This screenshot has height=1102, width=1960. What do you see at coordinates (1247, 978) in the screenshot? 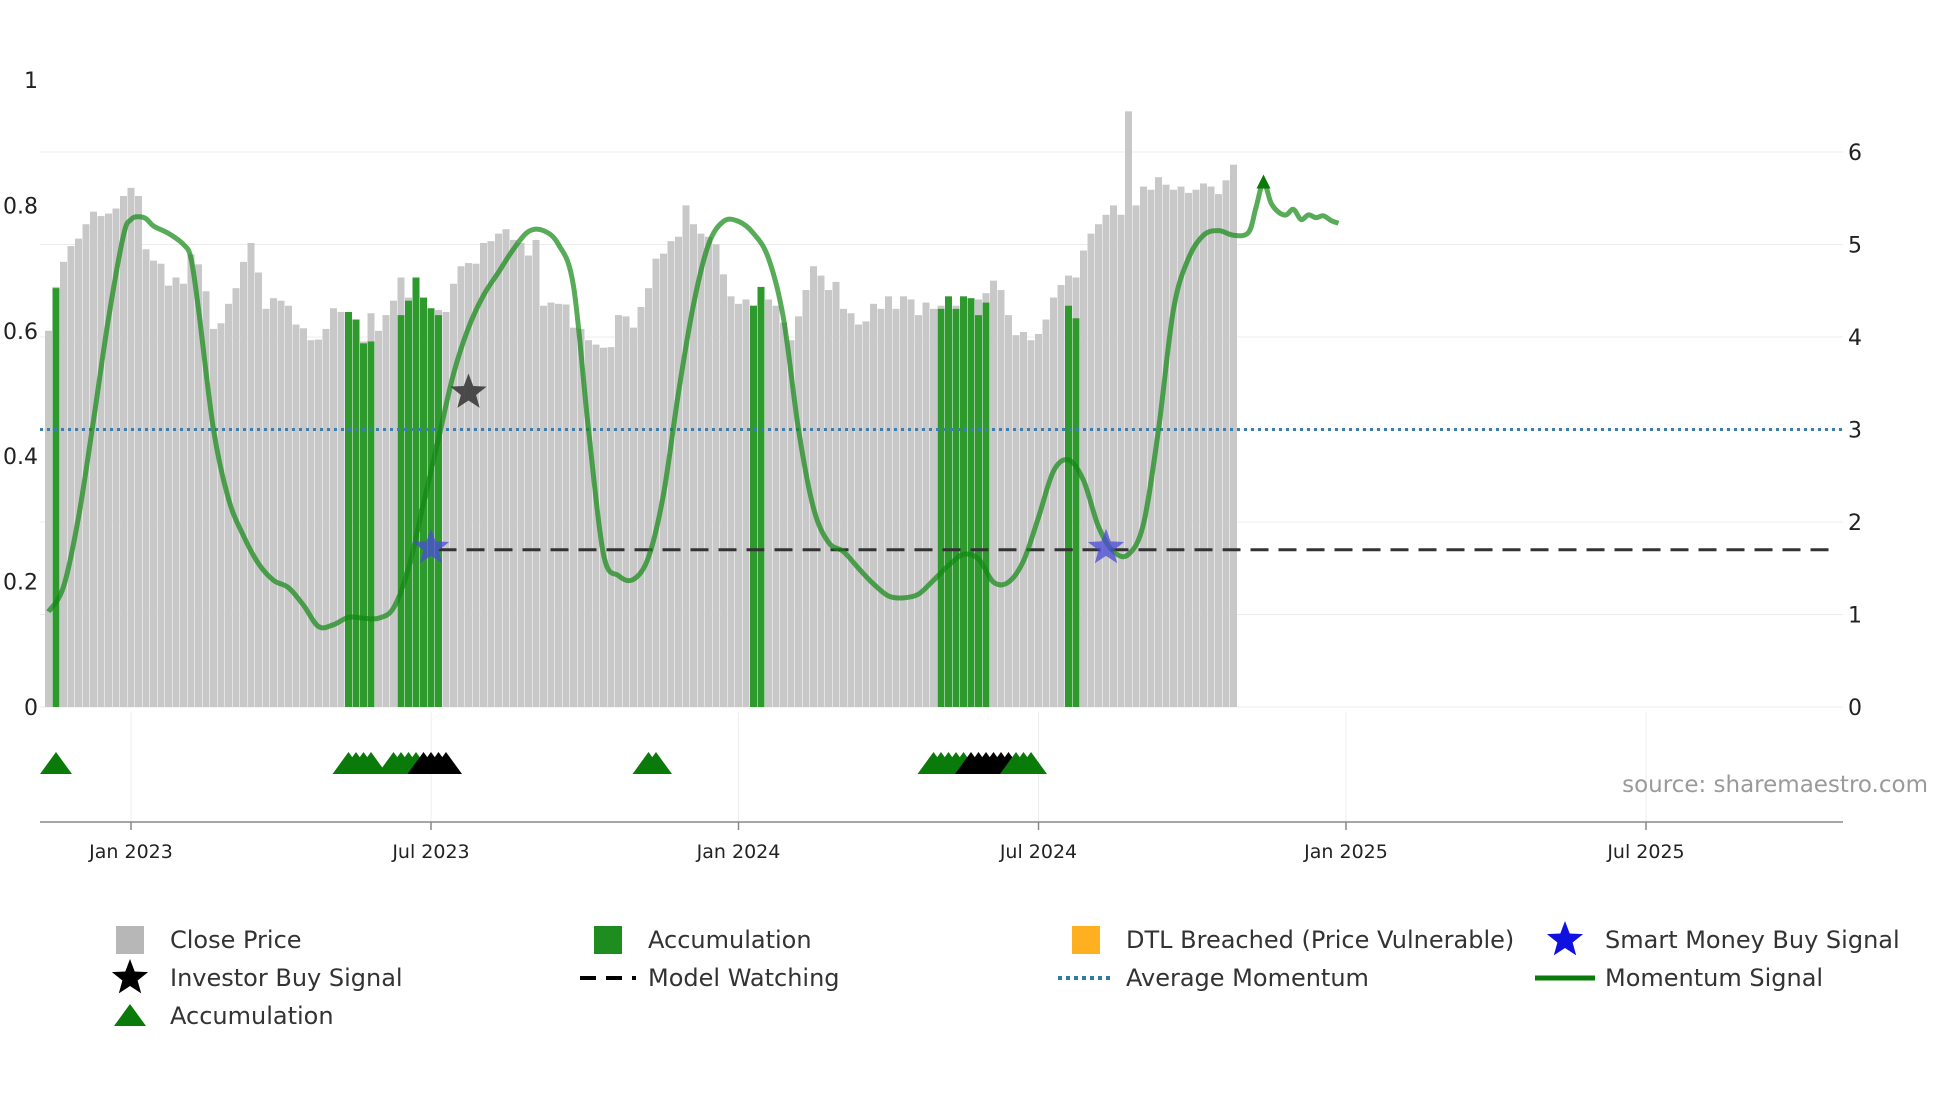
I see `legend-label: Average Momentum` at bounding box center [1247, 978].